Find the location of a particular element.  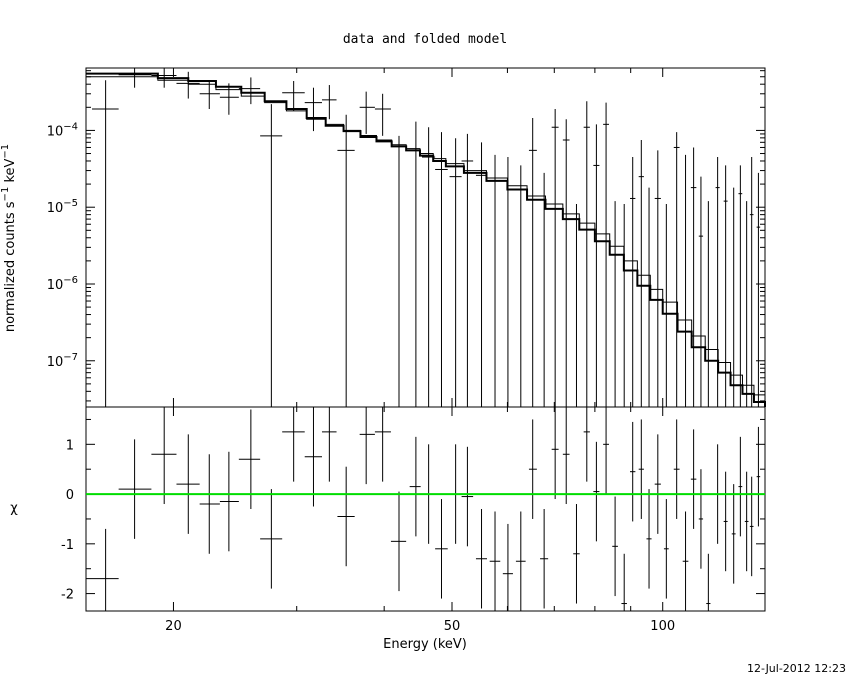

x-tick-label: 50 is located at coordinates (452, 626).